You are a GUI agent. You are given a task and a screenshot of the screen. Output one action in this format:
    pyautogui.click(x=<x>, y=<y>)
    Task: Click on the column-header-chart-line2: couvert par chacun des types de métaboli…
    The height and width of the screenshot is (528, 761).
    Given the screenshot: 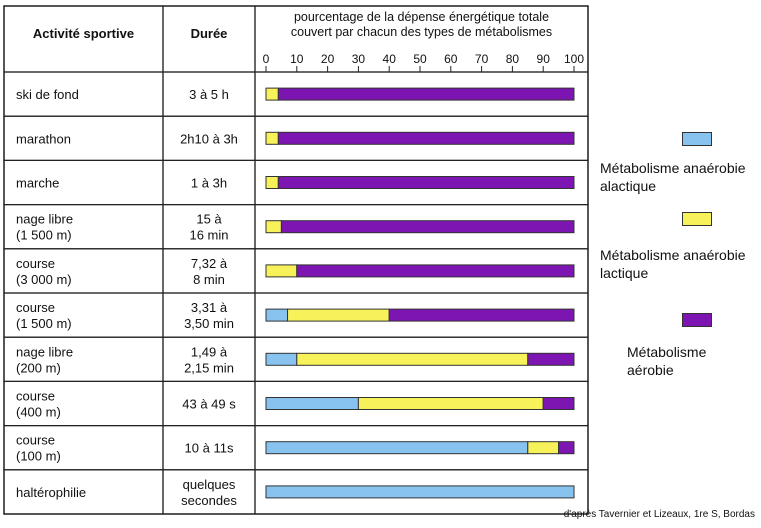 What is the action you would take?
    pyautogui.click(x=421, y=32)
    